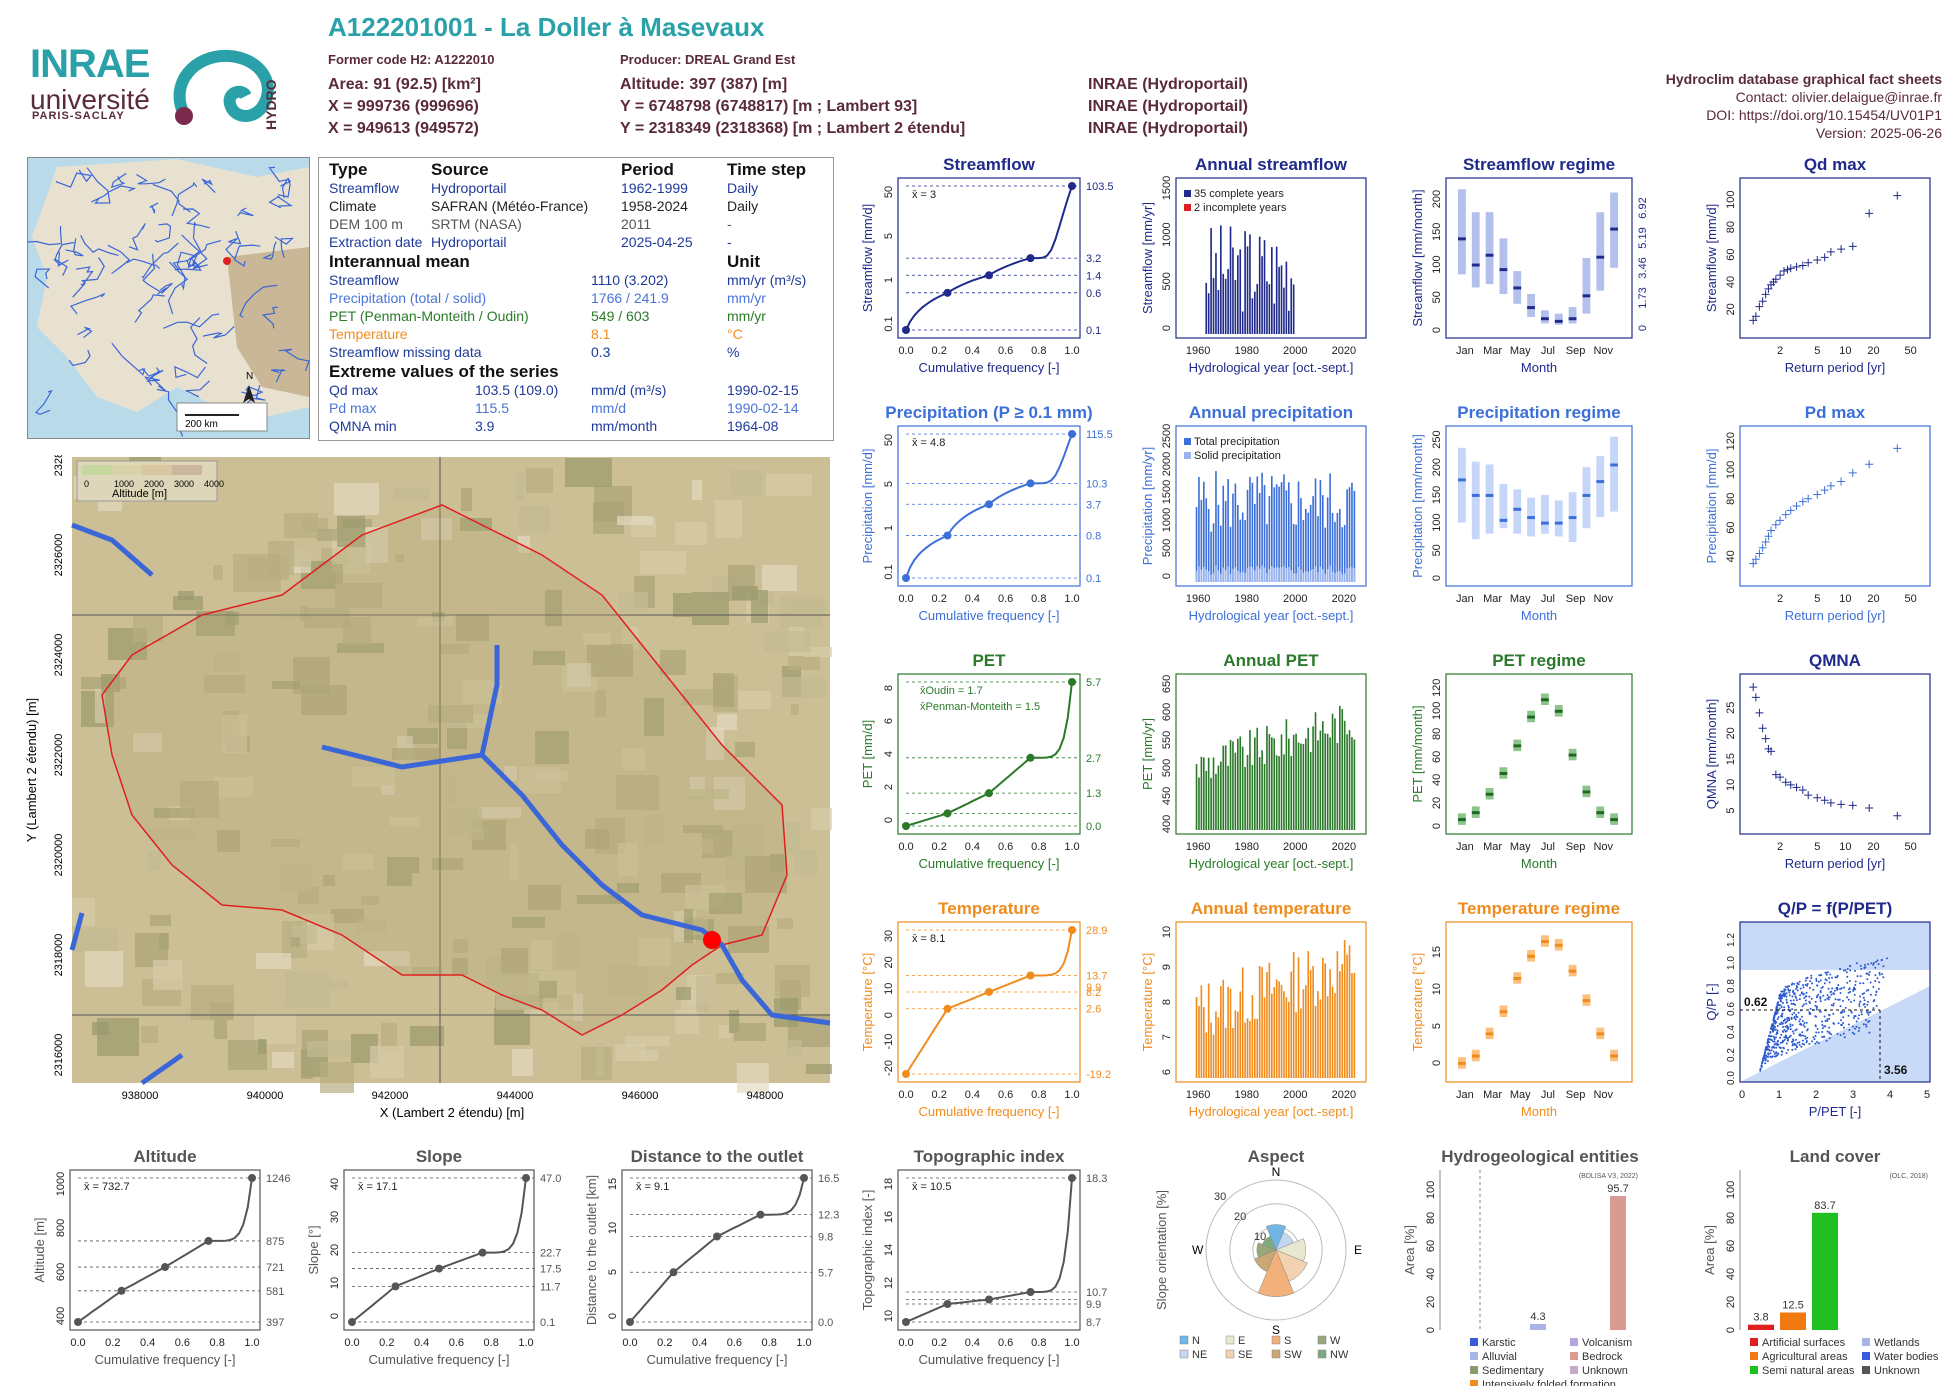 This screenshot has height=1386, width=1960. What do you see at coordinates (1574, 1370) in the screenshot?
I see `legend-swatch` at bounding box center [1574, 1370].